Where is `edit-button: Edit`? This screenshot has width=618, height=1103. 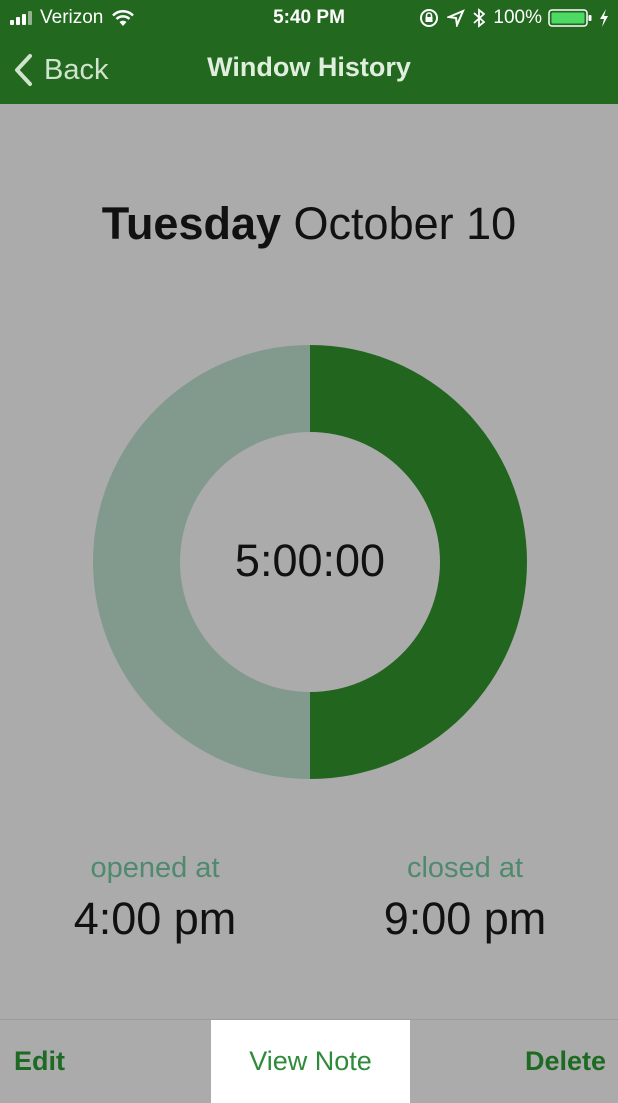 edit-button: Edit is located at coordinates (39, 1061).